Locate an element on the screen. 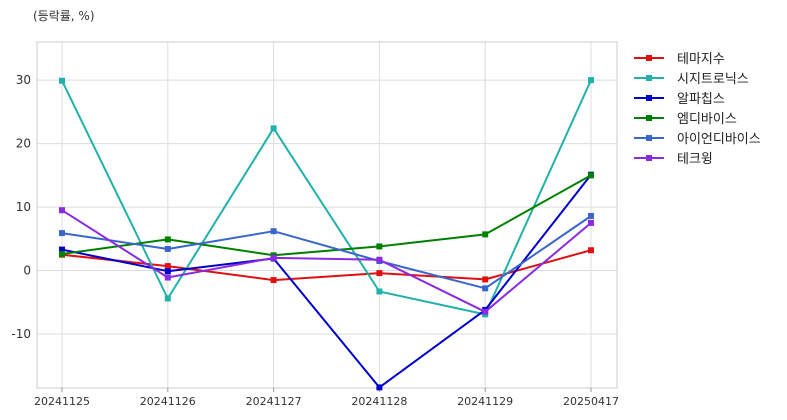 The width and height of the screenshot is (787, 420). legend-item: 아이언디바이스 is located at coordinates (697, 139).